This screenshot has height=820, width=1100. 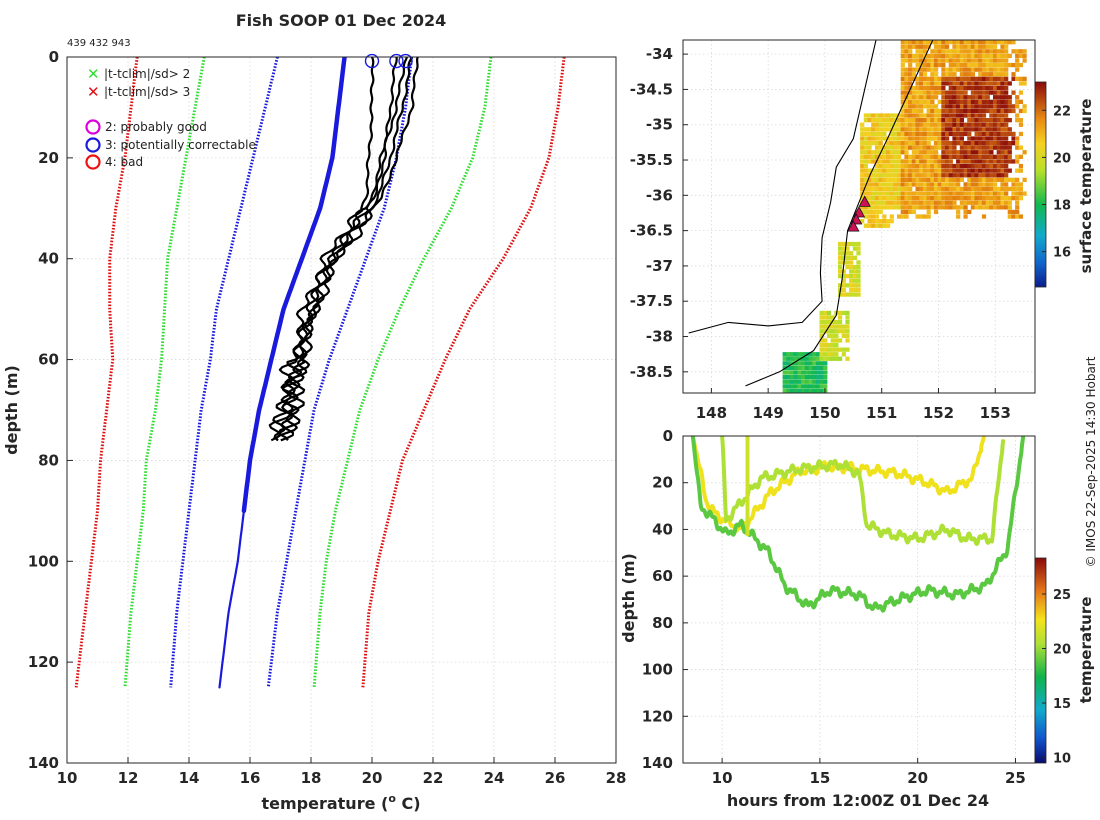 What do you see at coordinates (311, 778) in the screenshot?
I see `profile-xtick-label: 18` at bounding box center [311, 778].